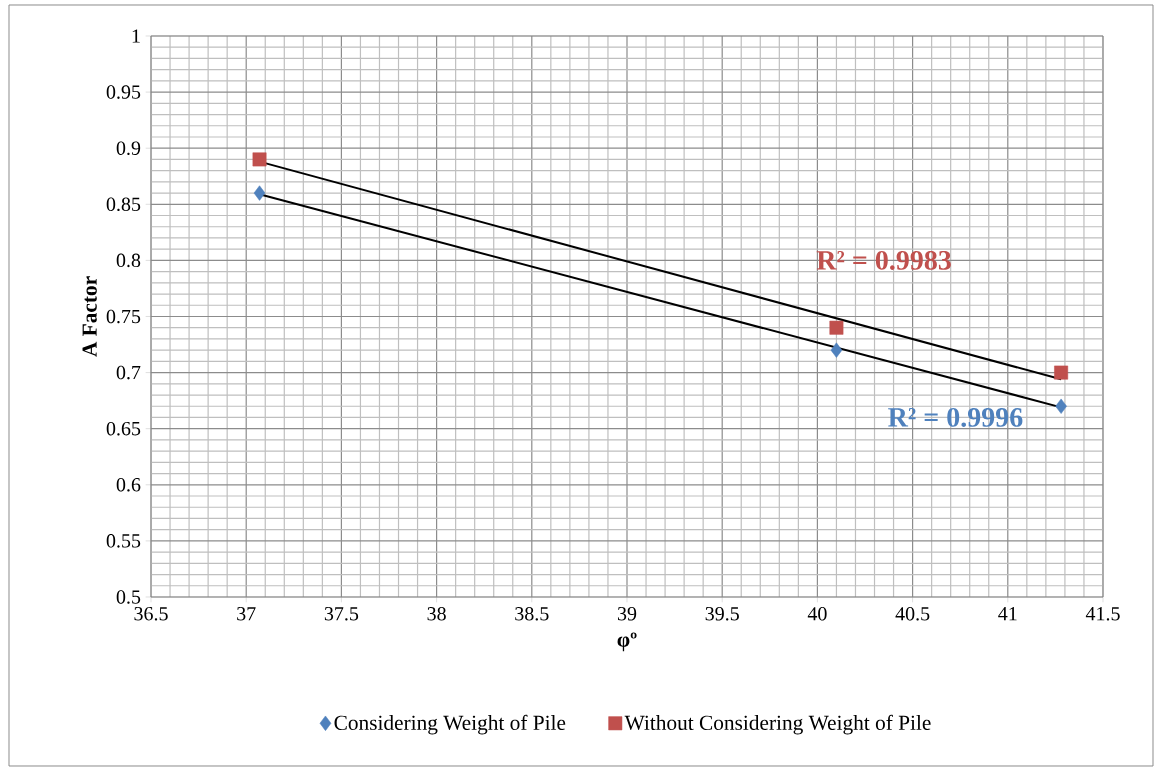 This screenshot has height=771, width=1158. I want to click on legend-label: Without Considering Weight of Pile, so click(777, 724).